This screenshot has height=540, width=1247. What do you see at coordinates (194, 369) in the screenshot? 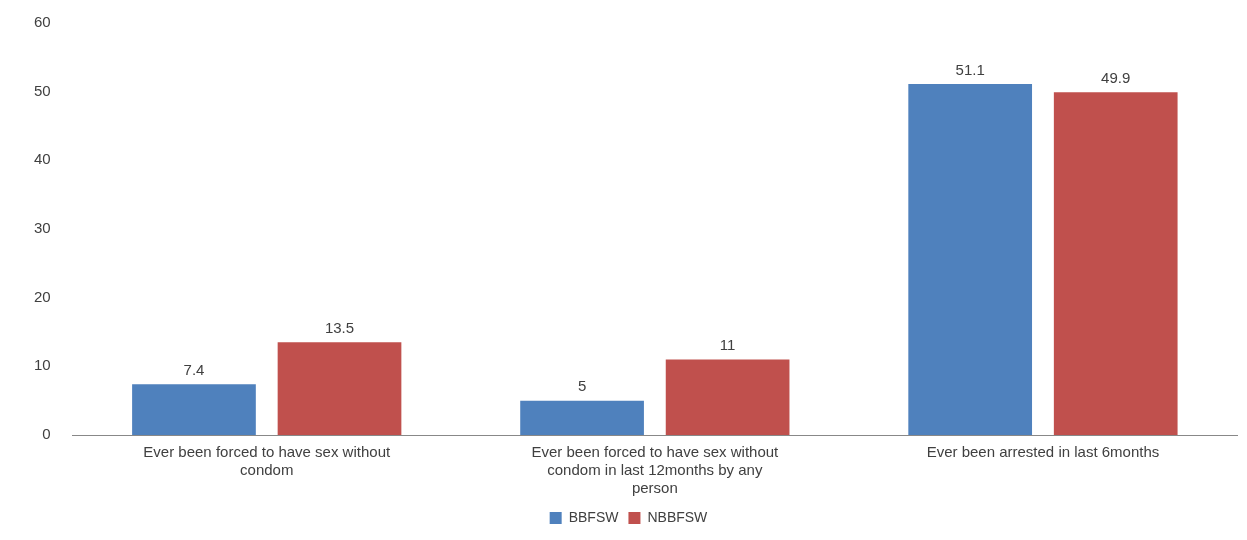
I see `data-label: 7.4` at bounding box center [194, 369].